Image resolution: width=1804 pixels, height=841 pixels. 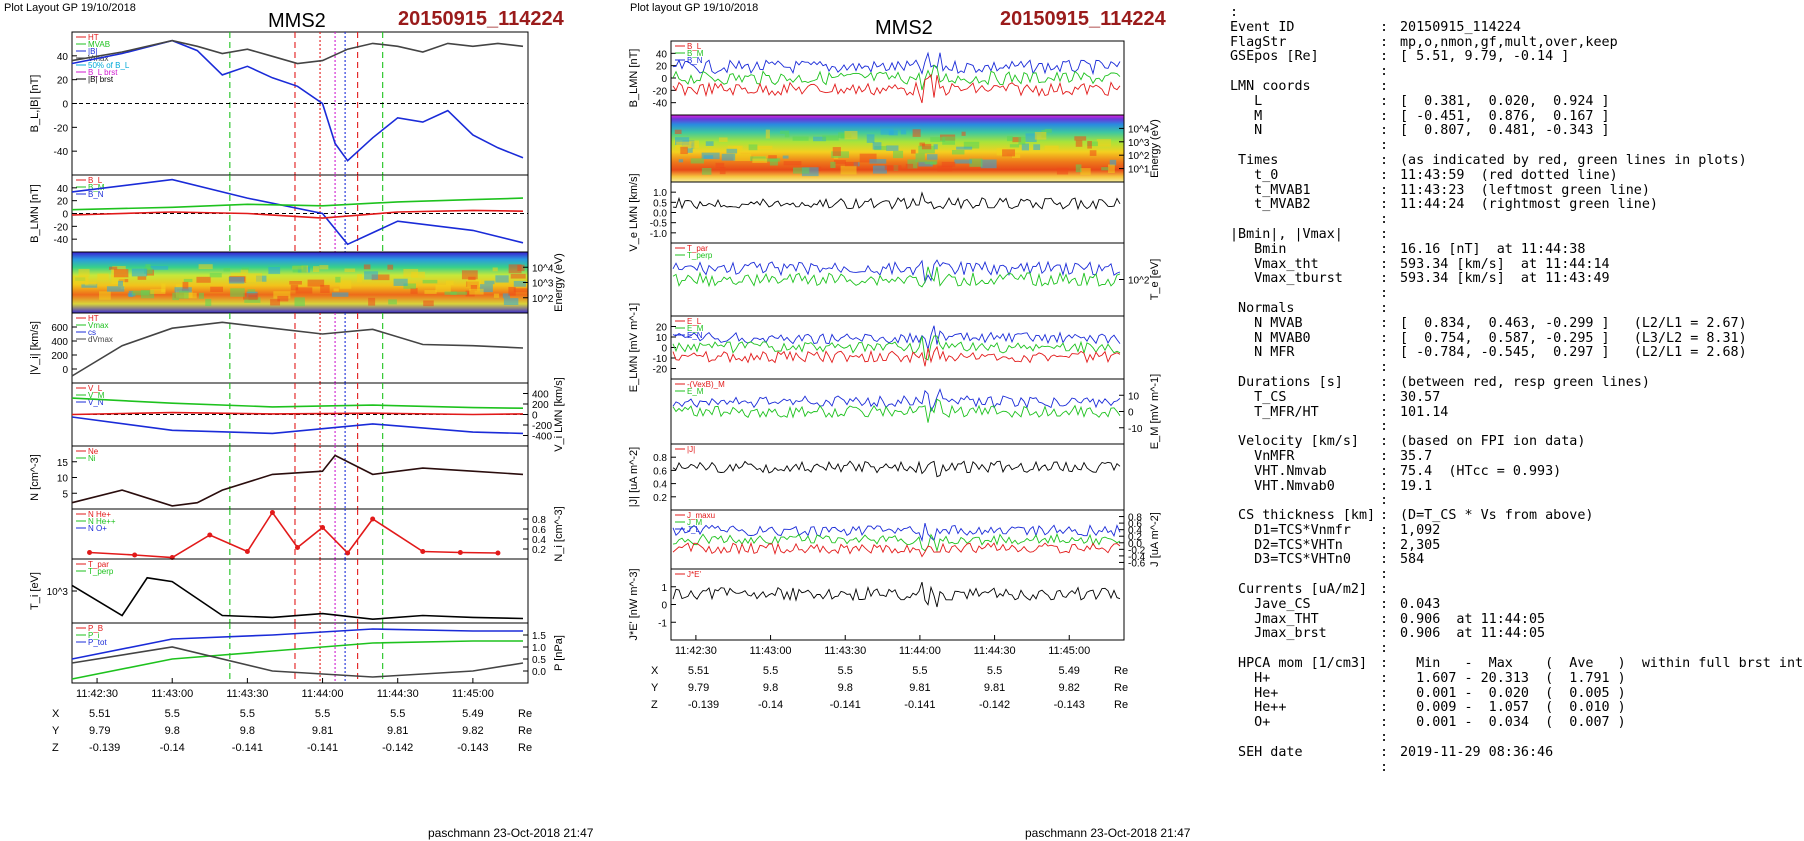 What do you see at coordinates (771, 651) in the screenshot?
I see `x-tick-label: 11:43:00` at bounding box center [771, 651].